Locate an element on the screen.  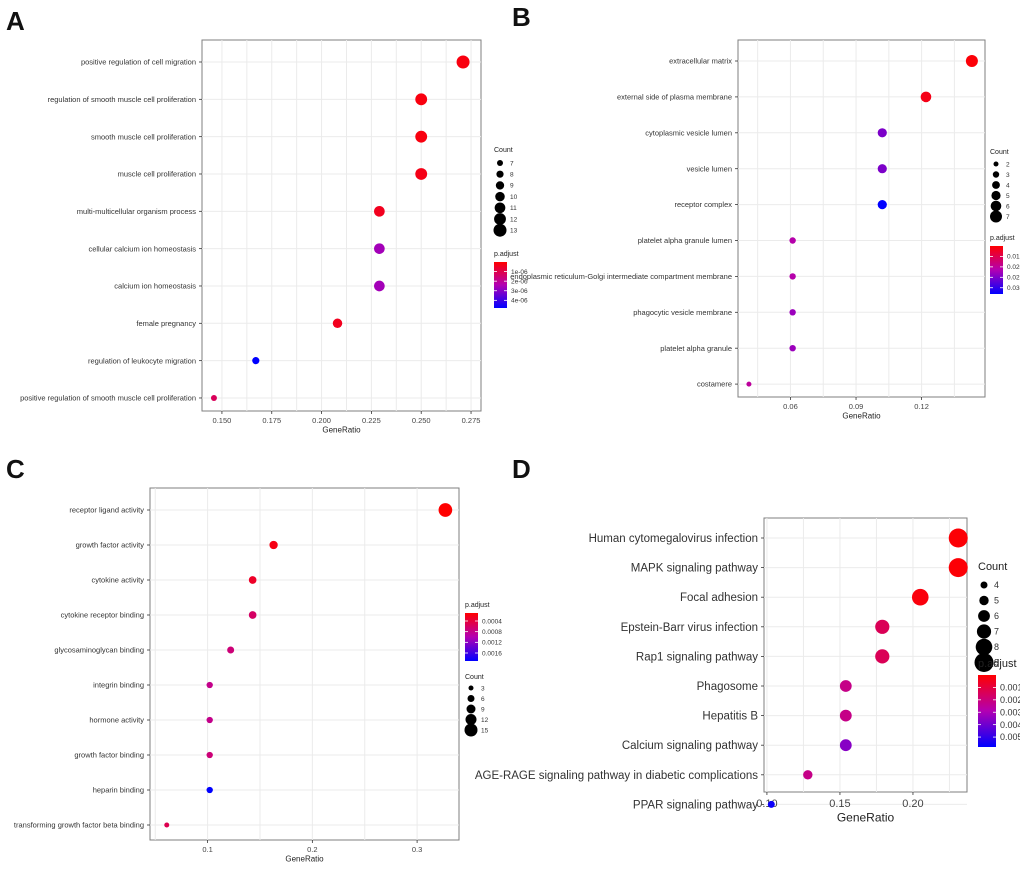
category-label: cytokine activity is located at coordinates (117, 580).